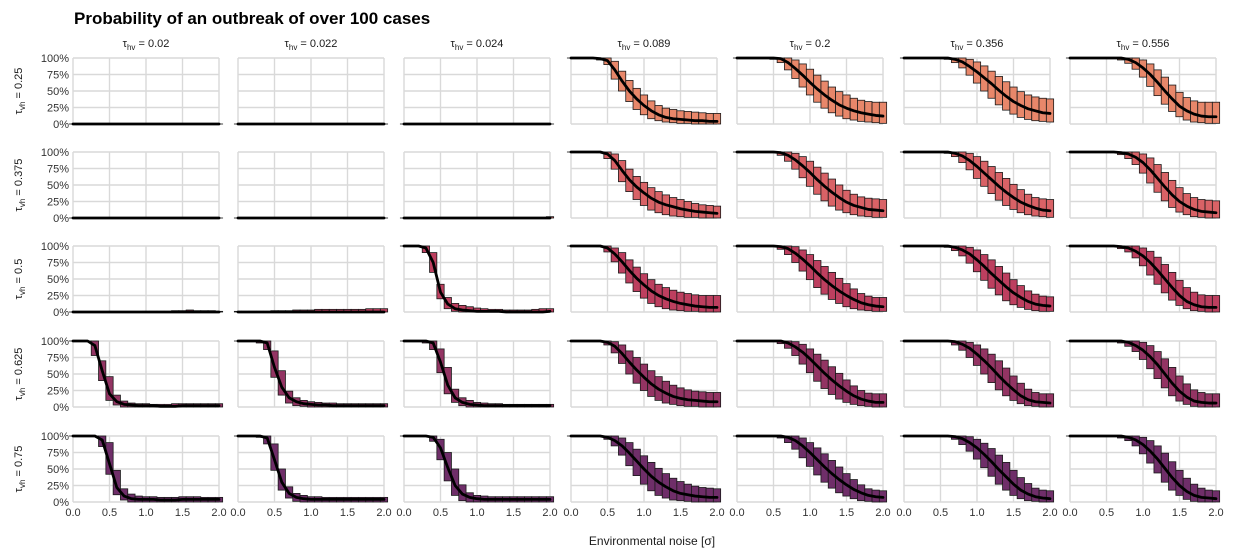 This screenshot has width=1239, height=550. What do you see at coordinates (20, 469) in the screenshot?
I see `row-strip-label: τvh = 0.75` at bounding box center [20, 469].